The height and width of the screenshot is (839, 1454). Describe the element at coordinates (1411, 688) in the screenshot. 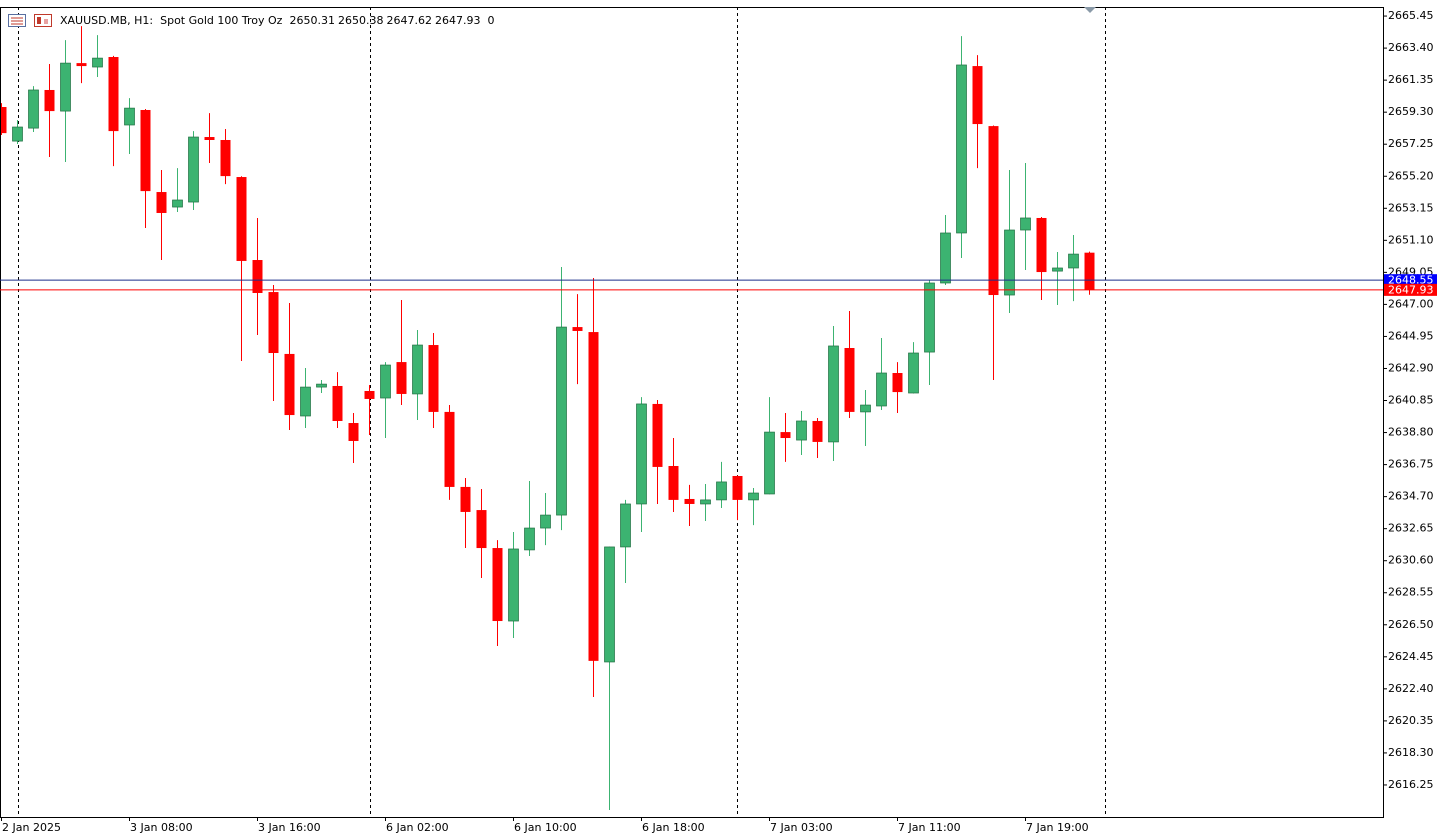

I see `y-tick-label: 2622.40` at that location.